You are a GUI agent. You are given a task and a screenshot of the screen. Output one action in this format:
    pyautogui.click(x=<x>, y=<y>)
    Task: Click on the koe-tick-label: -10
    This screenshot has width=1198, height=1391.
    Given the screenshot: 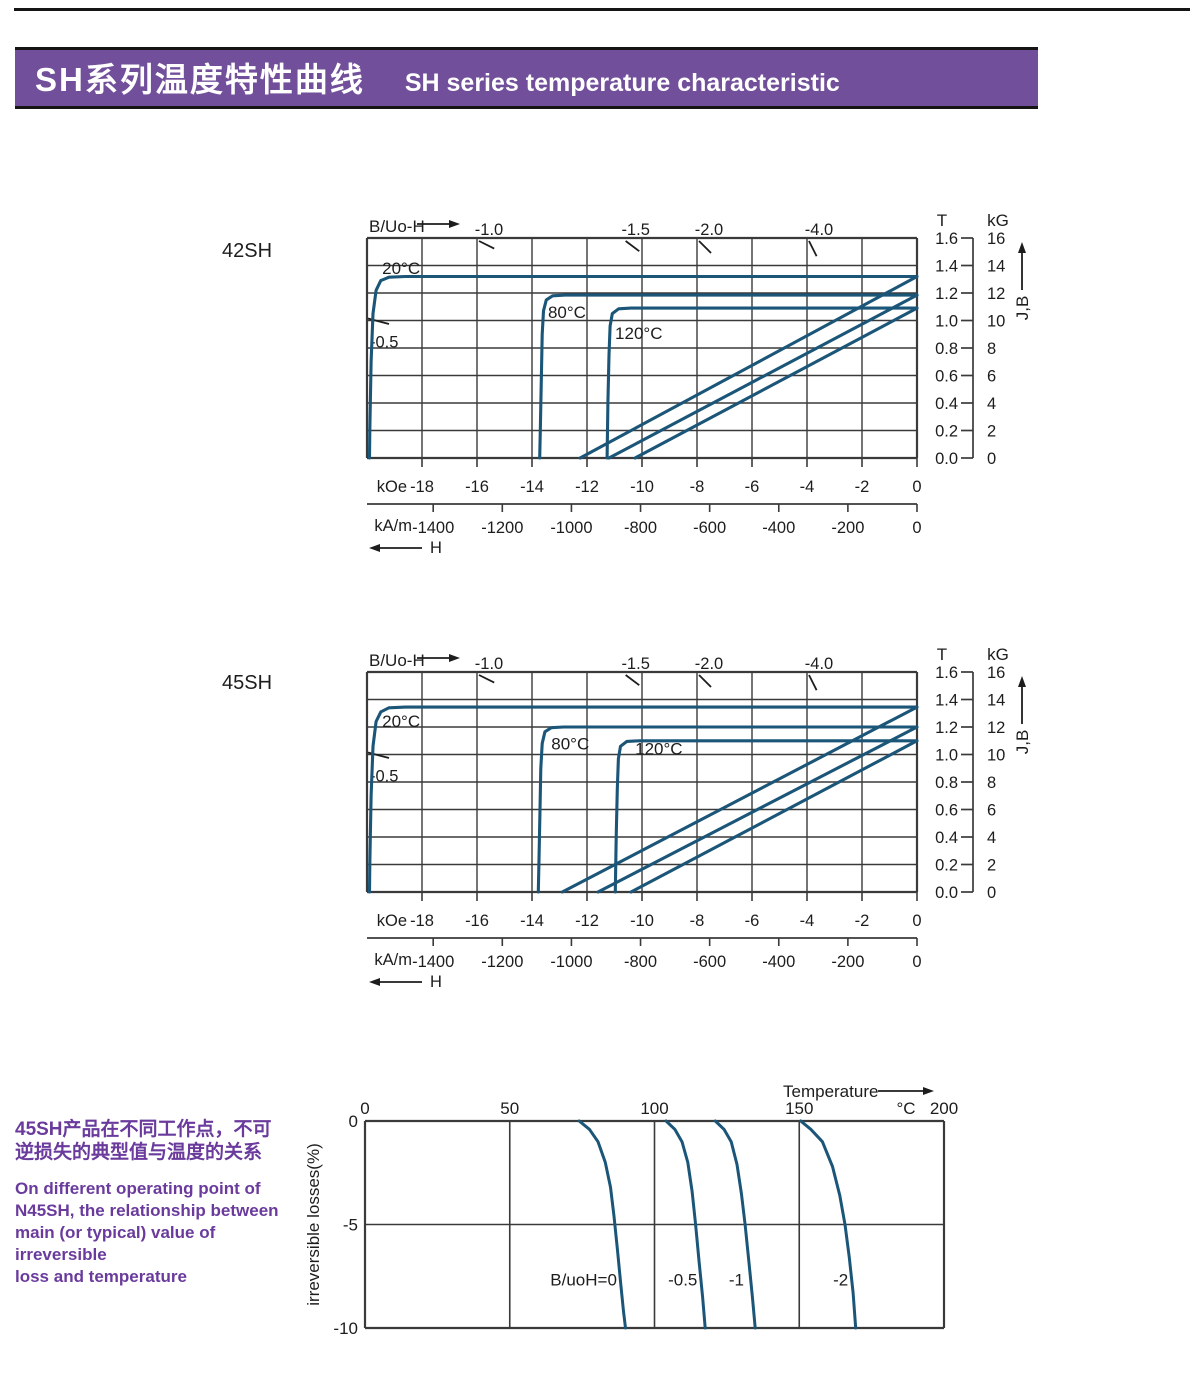 What is the action you would take?
    pyautogui.click(x=642, y=487)
    